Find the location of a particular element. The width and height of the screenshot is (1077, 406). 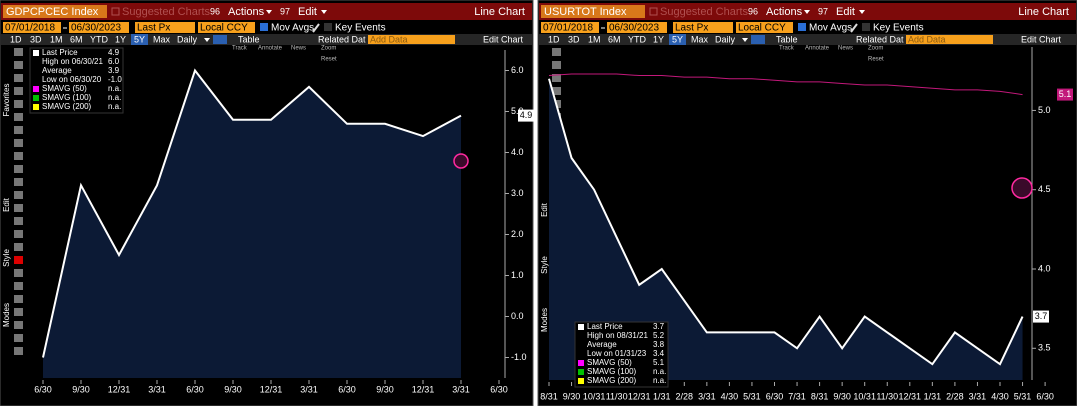

x-tick-label: 9/30 is located at coordinates (572, 396).